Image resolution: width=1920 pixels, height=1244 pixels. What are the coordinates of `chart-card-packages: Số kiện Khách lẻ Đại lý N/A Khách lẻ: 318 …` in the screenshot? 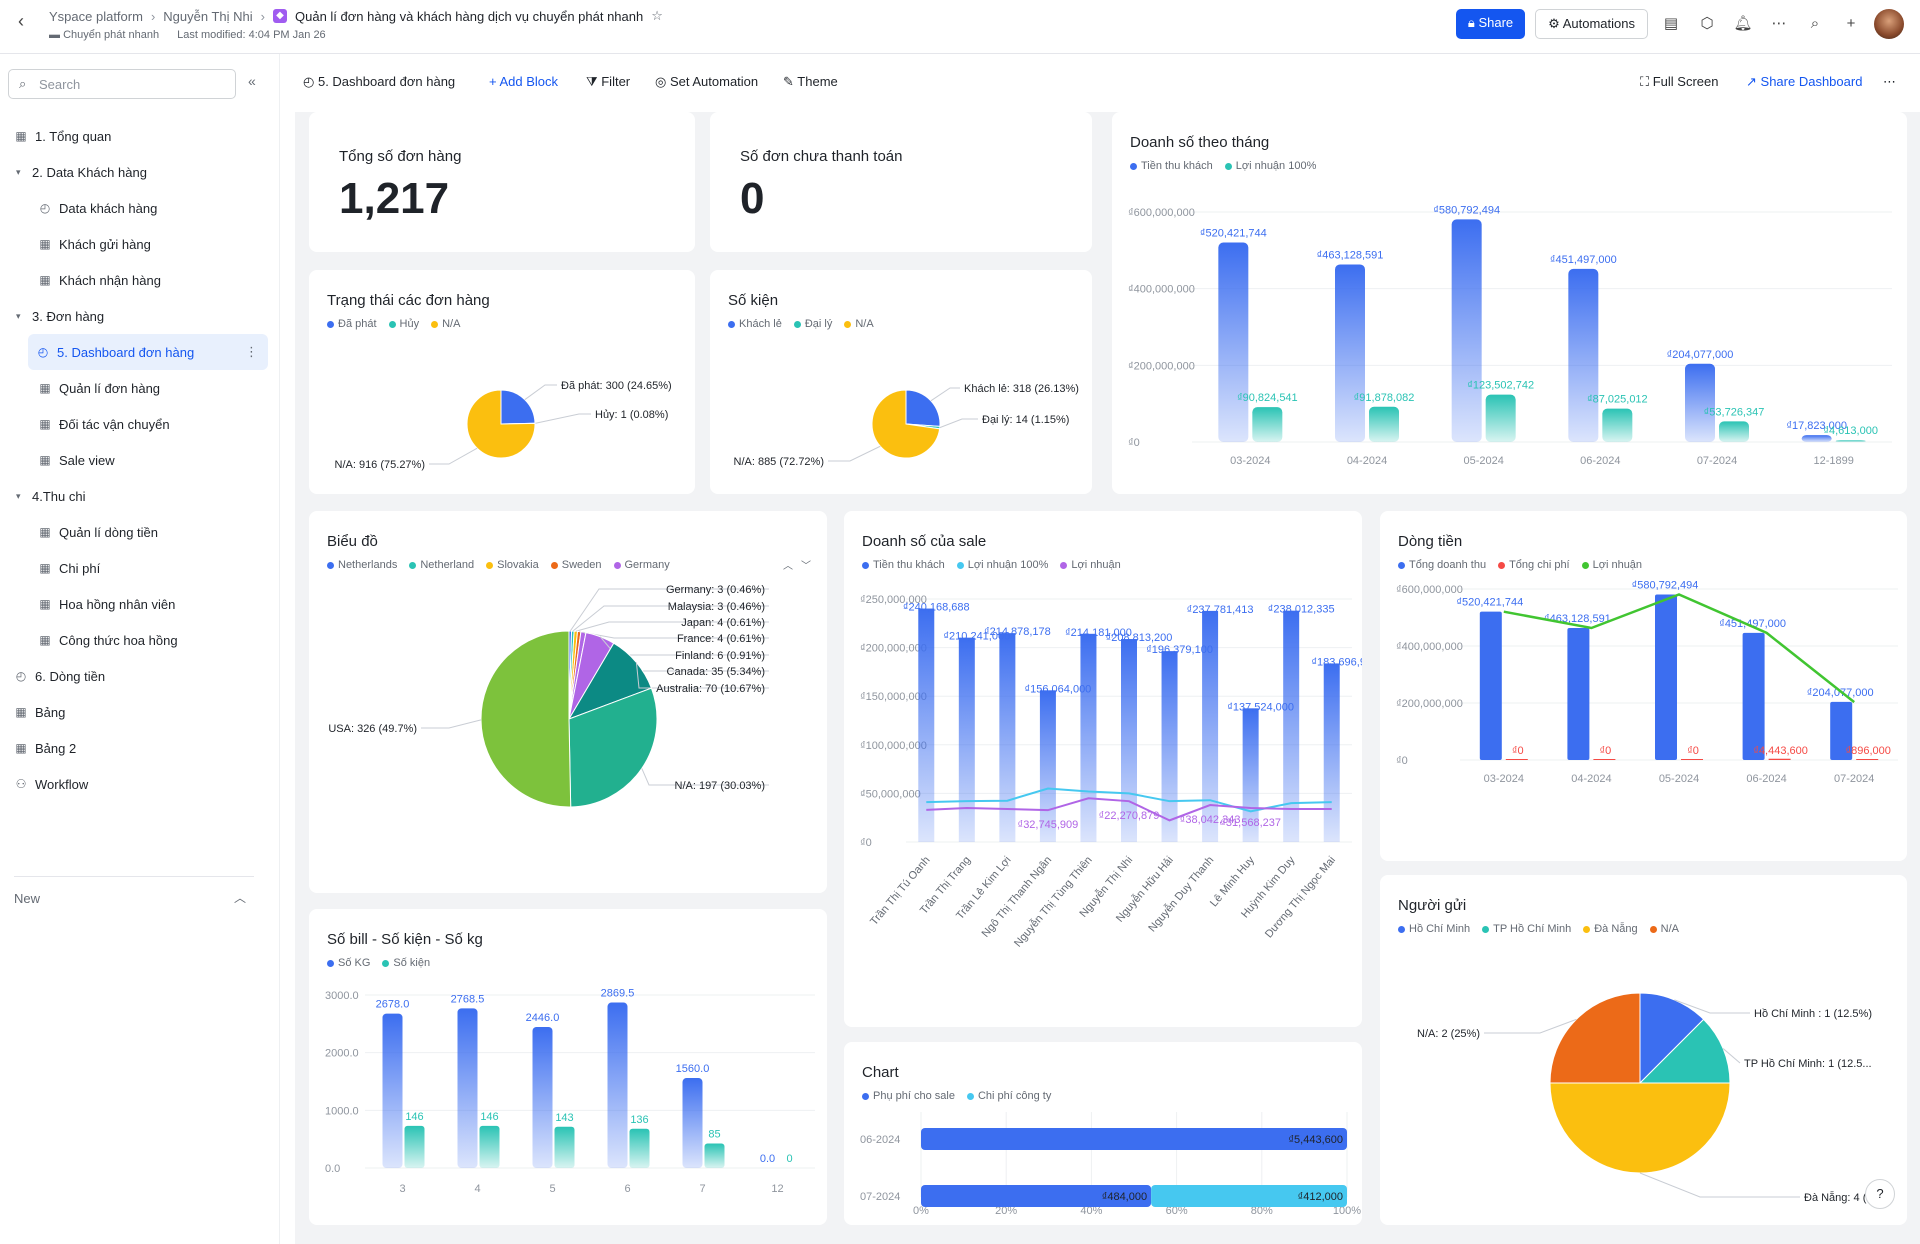 It's located at (901, 382).